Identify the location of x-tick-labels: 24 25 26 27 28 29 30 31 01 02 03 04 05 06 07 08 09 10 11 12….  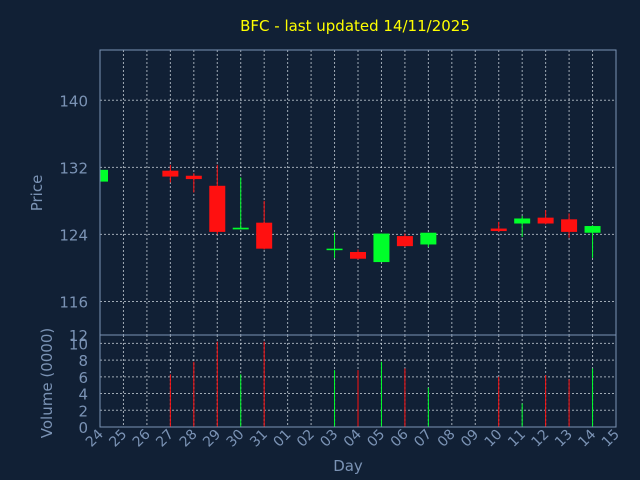
(353, 438).